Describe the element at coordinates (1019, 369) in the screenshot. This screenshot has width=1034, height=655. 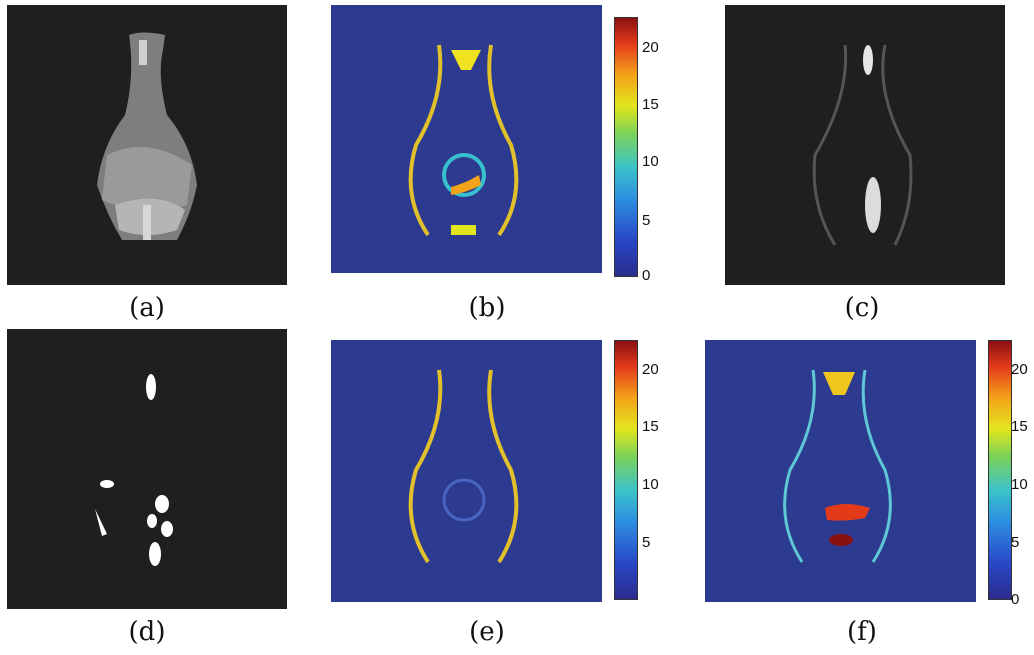
I see `colorbar-f-tick-20: 20` at that location.